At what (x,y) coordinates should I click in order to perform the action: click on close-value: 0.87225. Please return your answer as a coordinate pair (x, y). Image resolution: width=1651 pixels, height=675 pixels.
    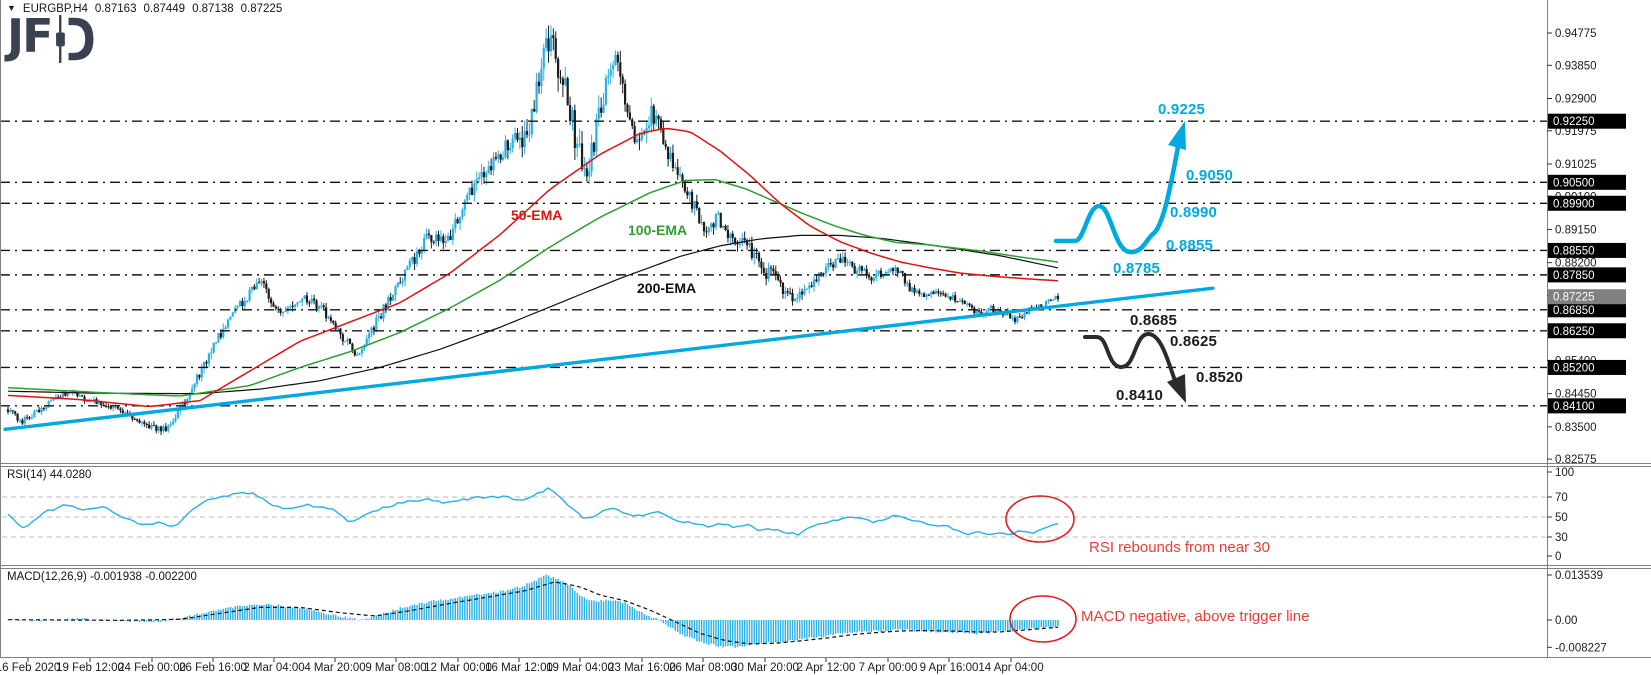
    Looking at the image, I should click on (261, 9).